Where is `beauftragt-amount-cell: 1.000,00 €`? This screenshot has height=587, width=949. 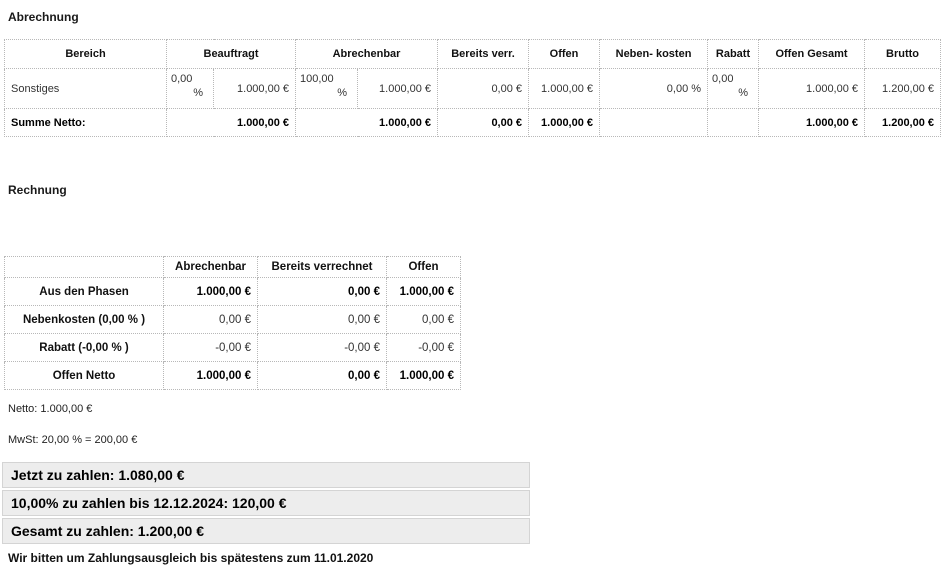 beauftragt-amount-cell: 1.000,00 € is located at coordinates (254, 88).